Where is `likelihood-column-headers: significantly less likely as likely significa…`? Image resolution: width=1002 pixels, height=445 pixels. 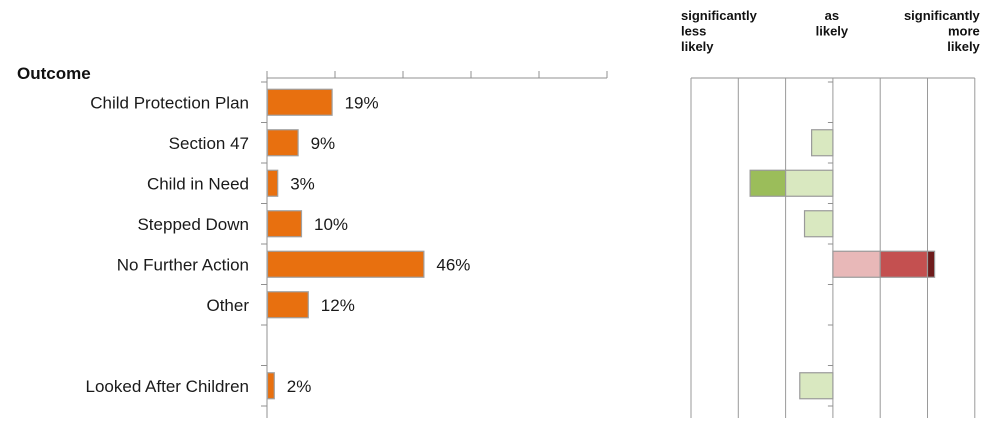 likelihood-column-headers: significantly less likely as likely significa… is located at coordinates (831, 31).